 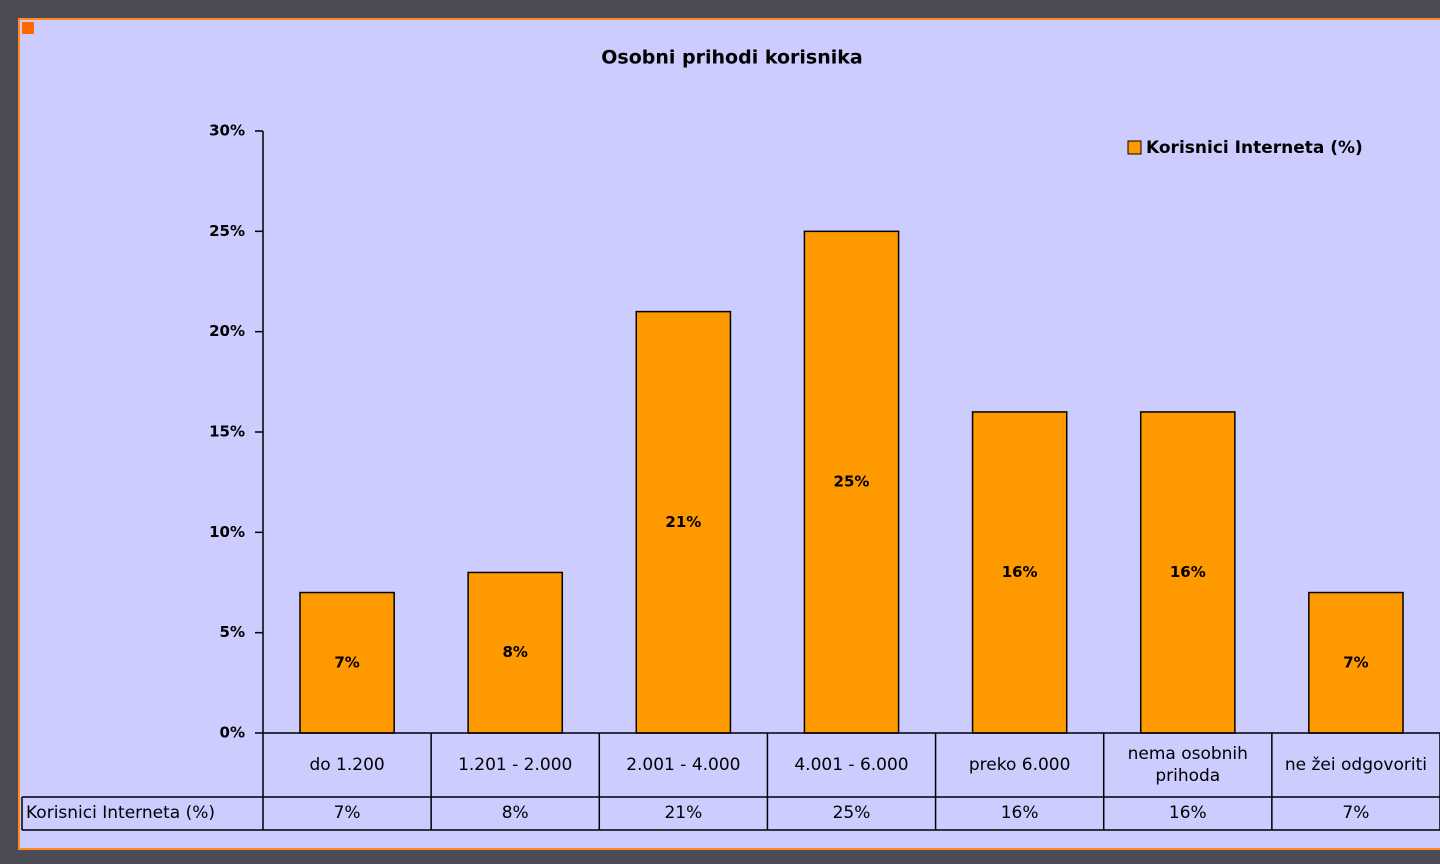 I want to click on x-tick-label: nema osobnih prihoda, so click(x=1187, y=764).